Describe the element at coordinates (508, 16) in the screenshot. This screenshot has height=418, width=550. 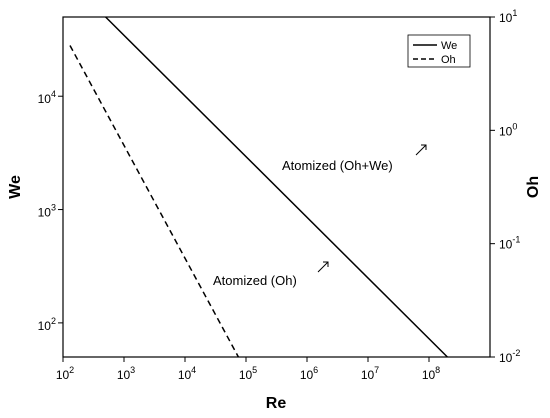
I see `y2-tick-label: 10¹` at that location.